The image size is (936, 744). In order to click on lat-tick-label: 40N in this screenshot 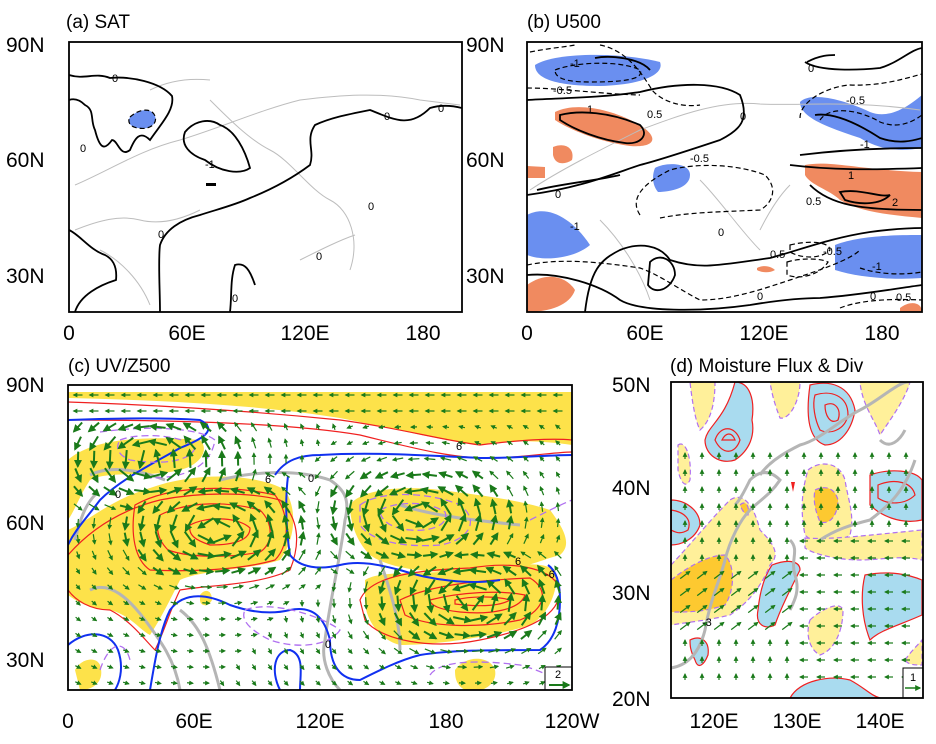, I will do `click(631, 488)`.